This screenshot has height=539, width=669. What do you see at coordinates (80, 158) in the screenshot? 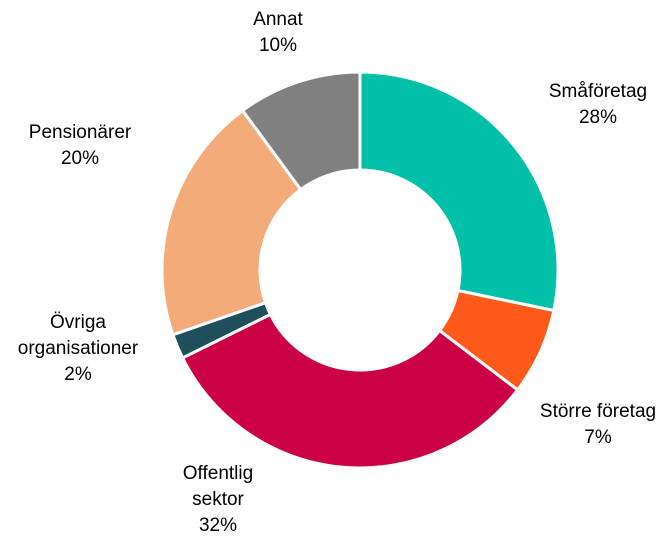
I see `value-label: 20%` at bounding box center [80, 158].